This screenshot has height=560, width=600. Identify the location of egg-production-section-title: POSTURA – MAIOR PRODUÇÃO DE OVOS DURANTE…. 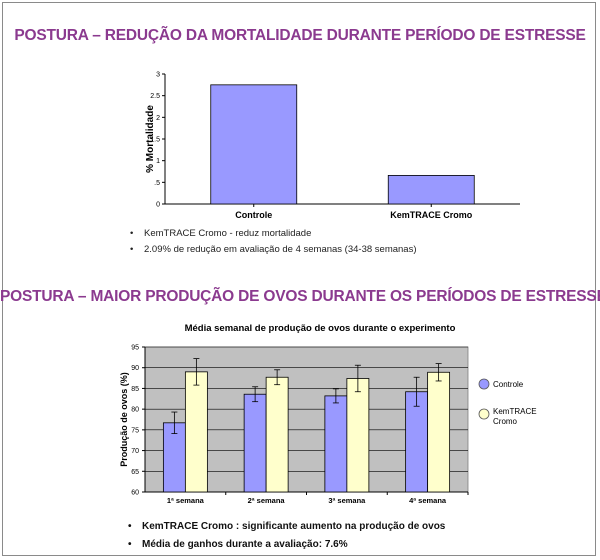
(300, 296).